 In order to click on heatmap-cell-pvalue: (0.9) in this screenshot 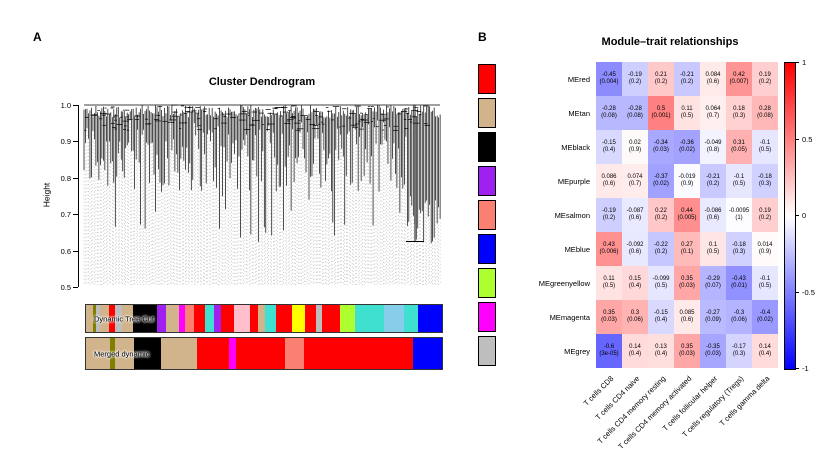, I will do `click(635, 150)`.